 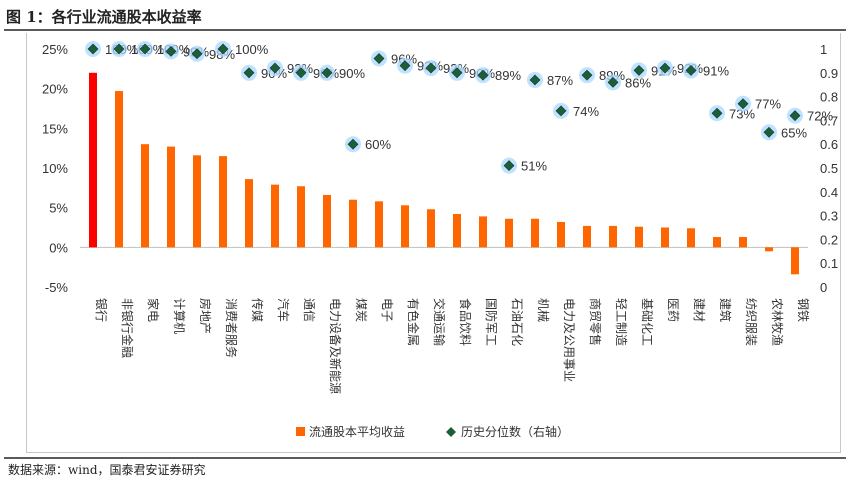 I want to click on x-tick-label: 石油石化, so click(x=517, y=322).